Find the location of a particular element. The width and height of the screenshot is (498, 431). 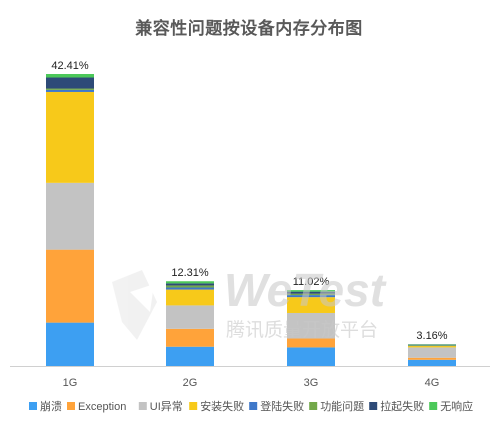

legend-item-5: 功能问题 is located at coordinates (336, 406).